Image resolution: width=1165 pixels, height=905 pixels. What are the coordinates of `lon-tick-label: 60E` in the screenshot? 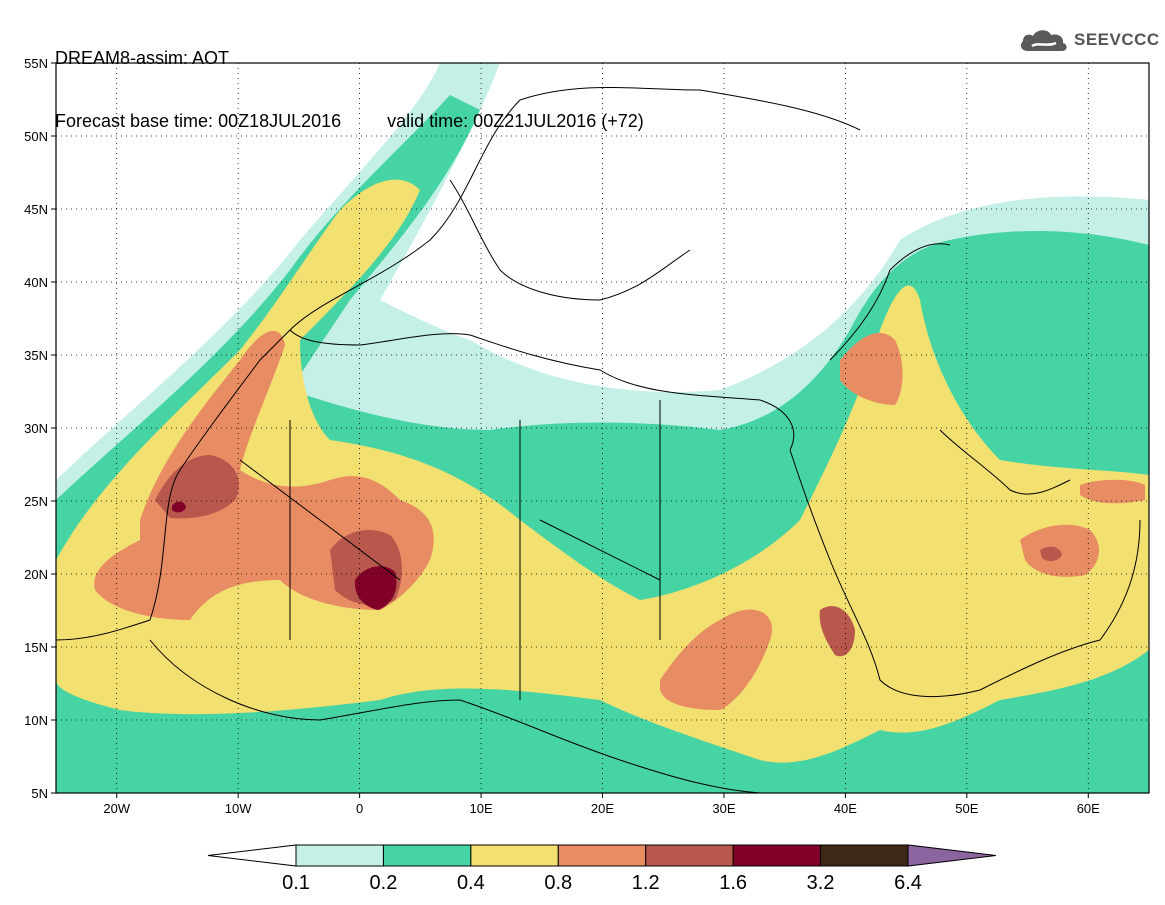 It's located at (1088, 808).